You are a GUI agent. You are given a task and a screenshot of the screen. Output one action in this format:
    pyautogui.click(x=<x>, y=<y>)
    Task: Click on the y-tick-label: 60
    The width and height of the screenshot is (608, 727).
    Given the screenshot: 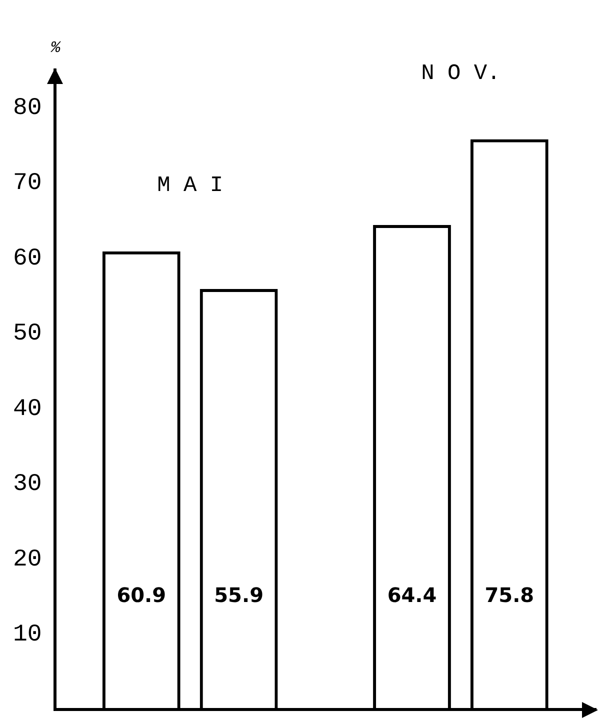 What is the action you would take?
    pyautogui.click(x=27, y=258)
    